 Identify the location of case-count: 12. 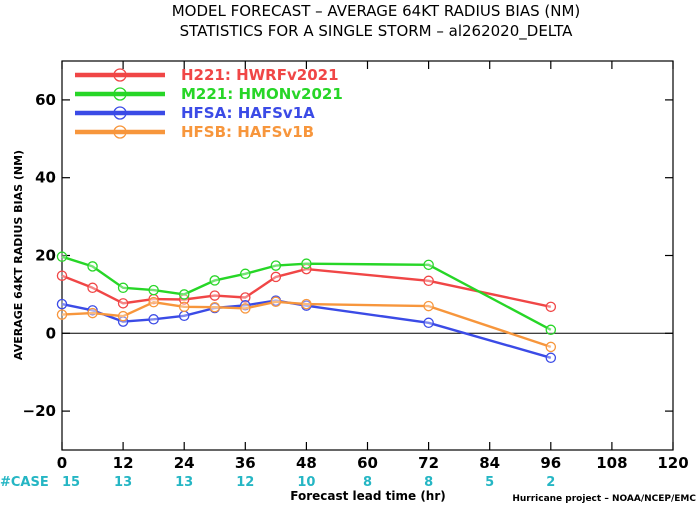
(245, 482).